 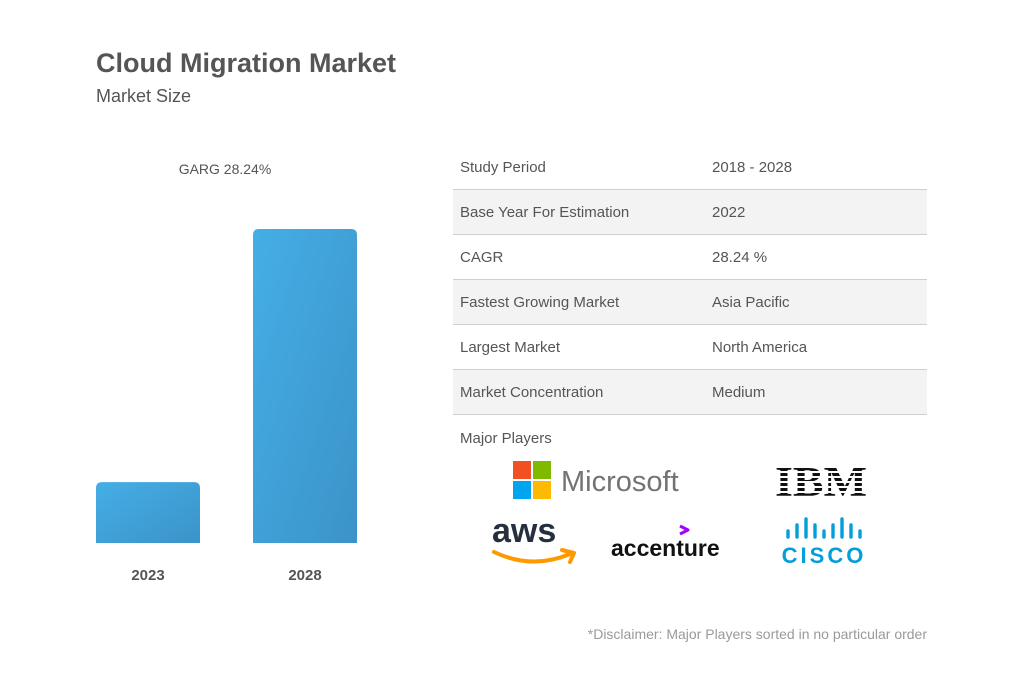 I want to click on stats-row: Base Year For Estimation 2022, so click(x=690, y=212).